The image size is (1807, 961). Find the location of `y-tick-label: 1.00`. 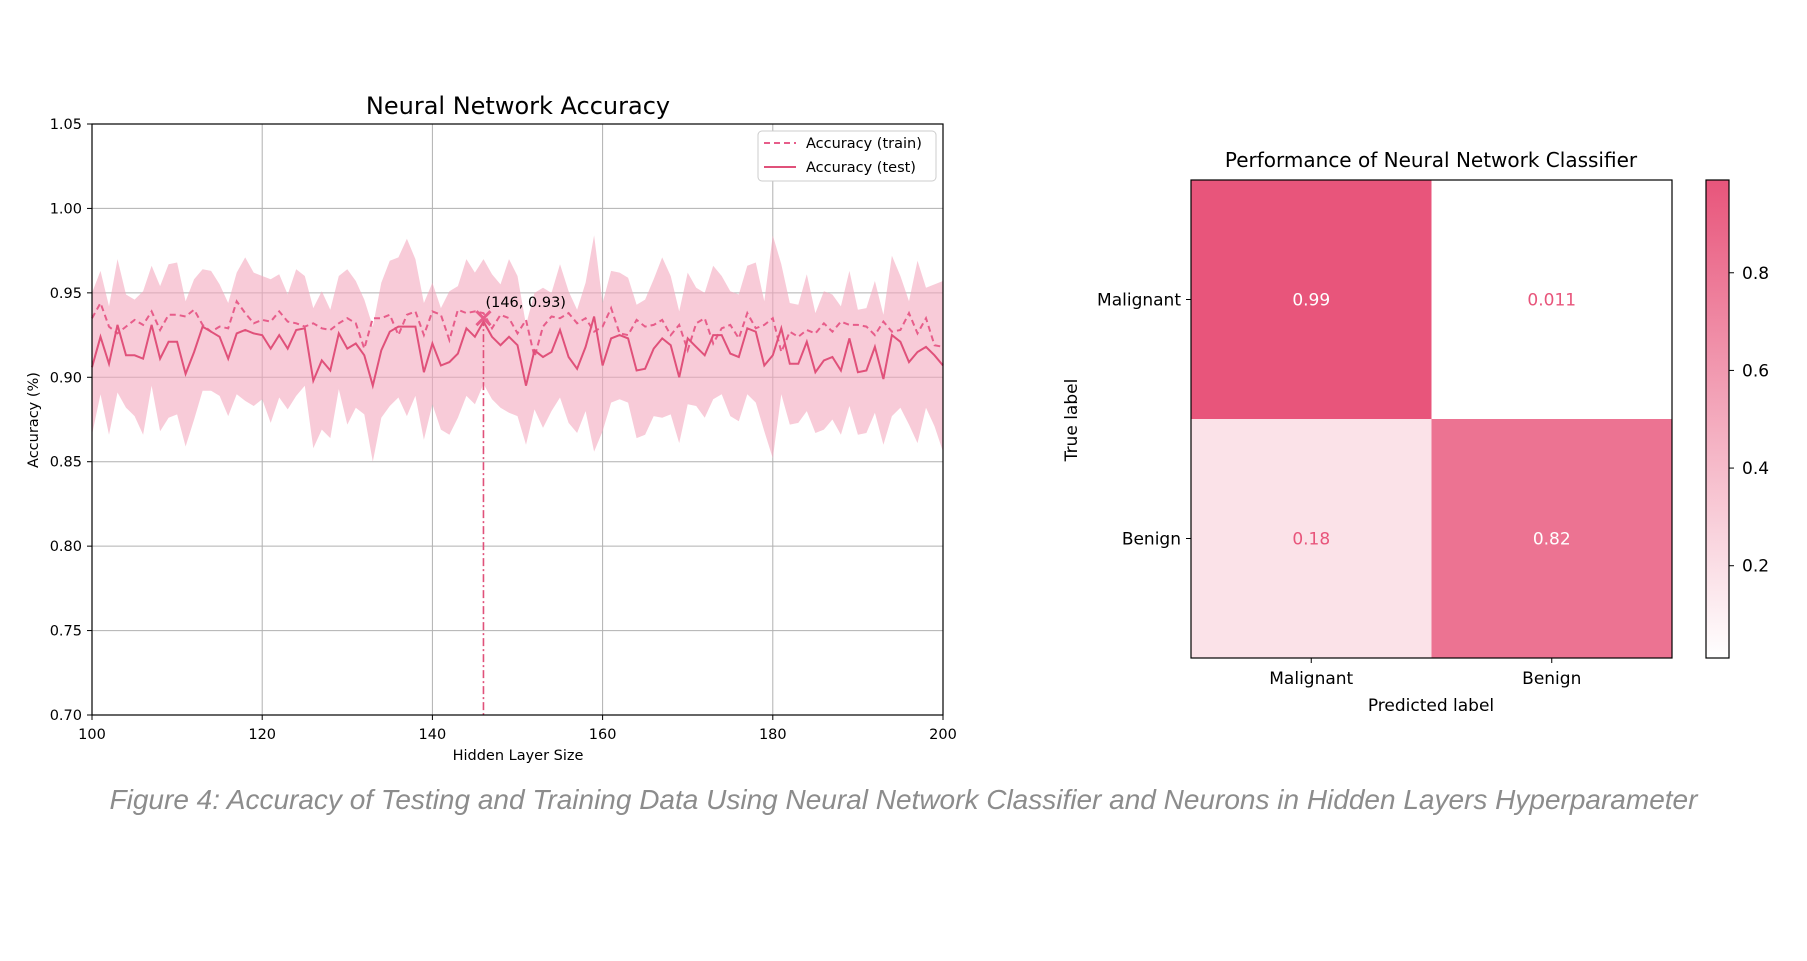

y-tick-label: 1.00 is located at coordinates (66, 209).